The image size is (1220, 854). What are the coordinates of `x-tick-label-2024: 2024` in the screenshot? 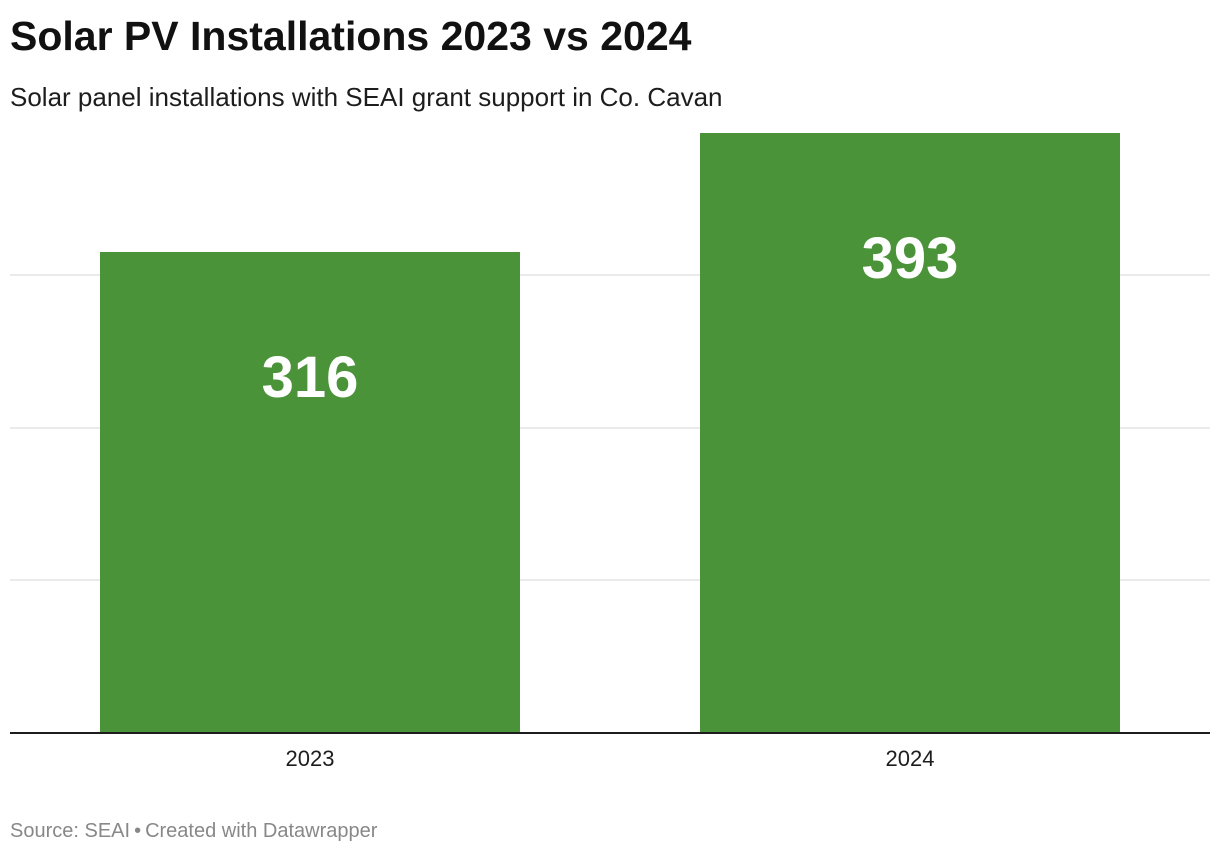 It's located at (910, 758).